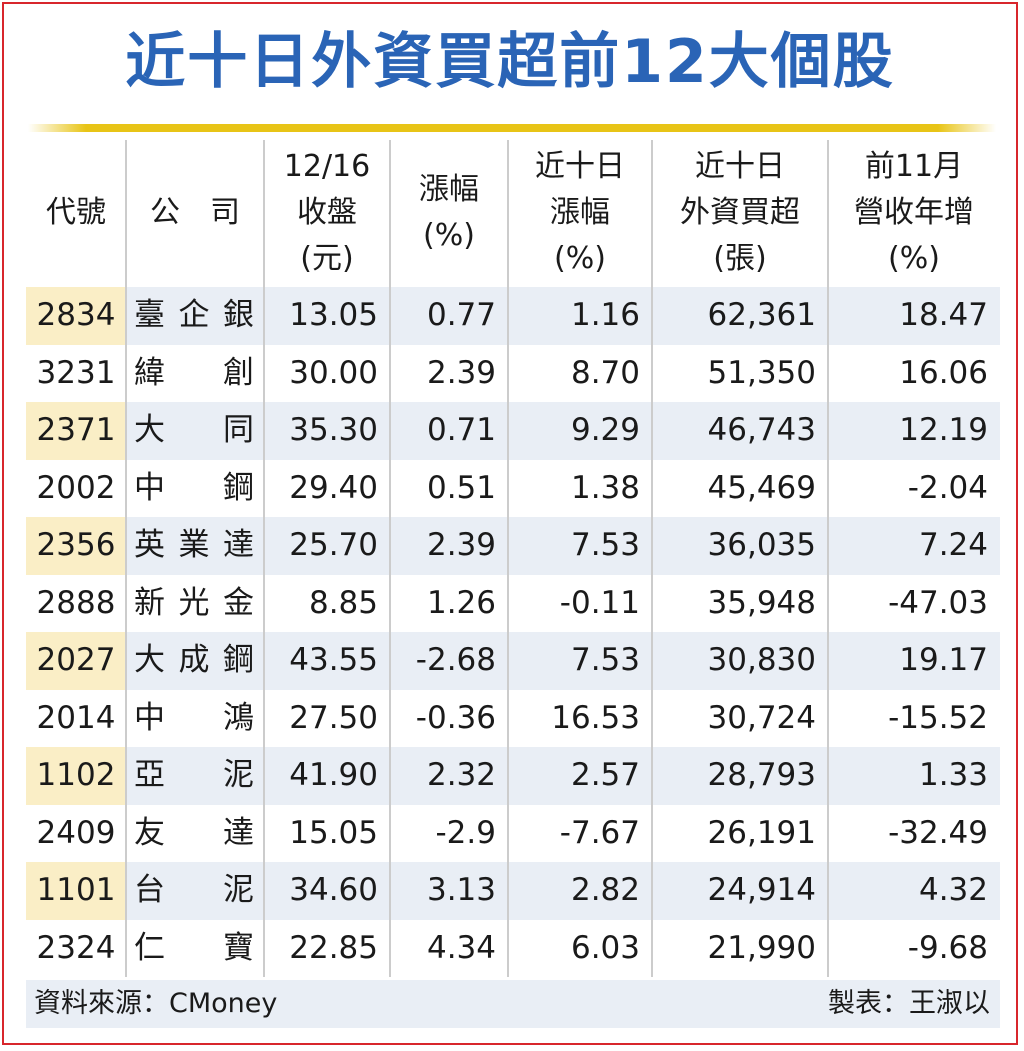 The image size is (1024, 1051). What do you see at coordinates (333, 717) in the screenshot?
I see `cell-close: 27.50` at bounding box center [333, 717].